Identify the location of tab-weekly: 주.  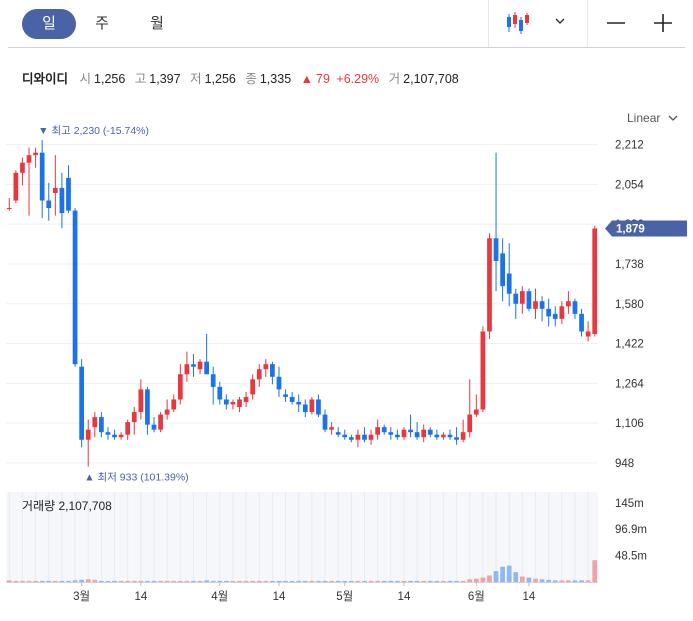
(102, 23).